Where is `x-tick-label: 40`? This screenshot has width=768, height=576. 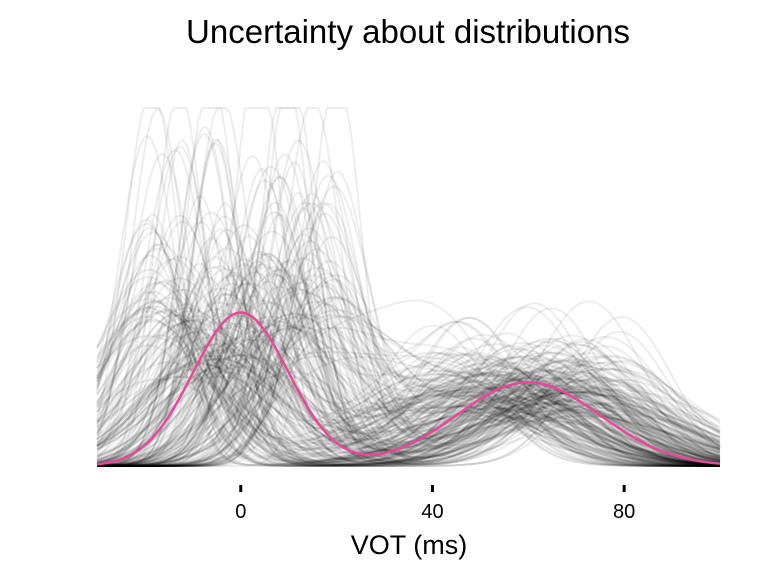 x-tick-label: 40 is located at coordinates (432, 512).